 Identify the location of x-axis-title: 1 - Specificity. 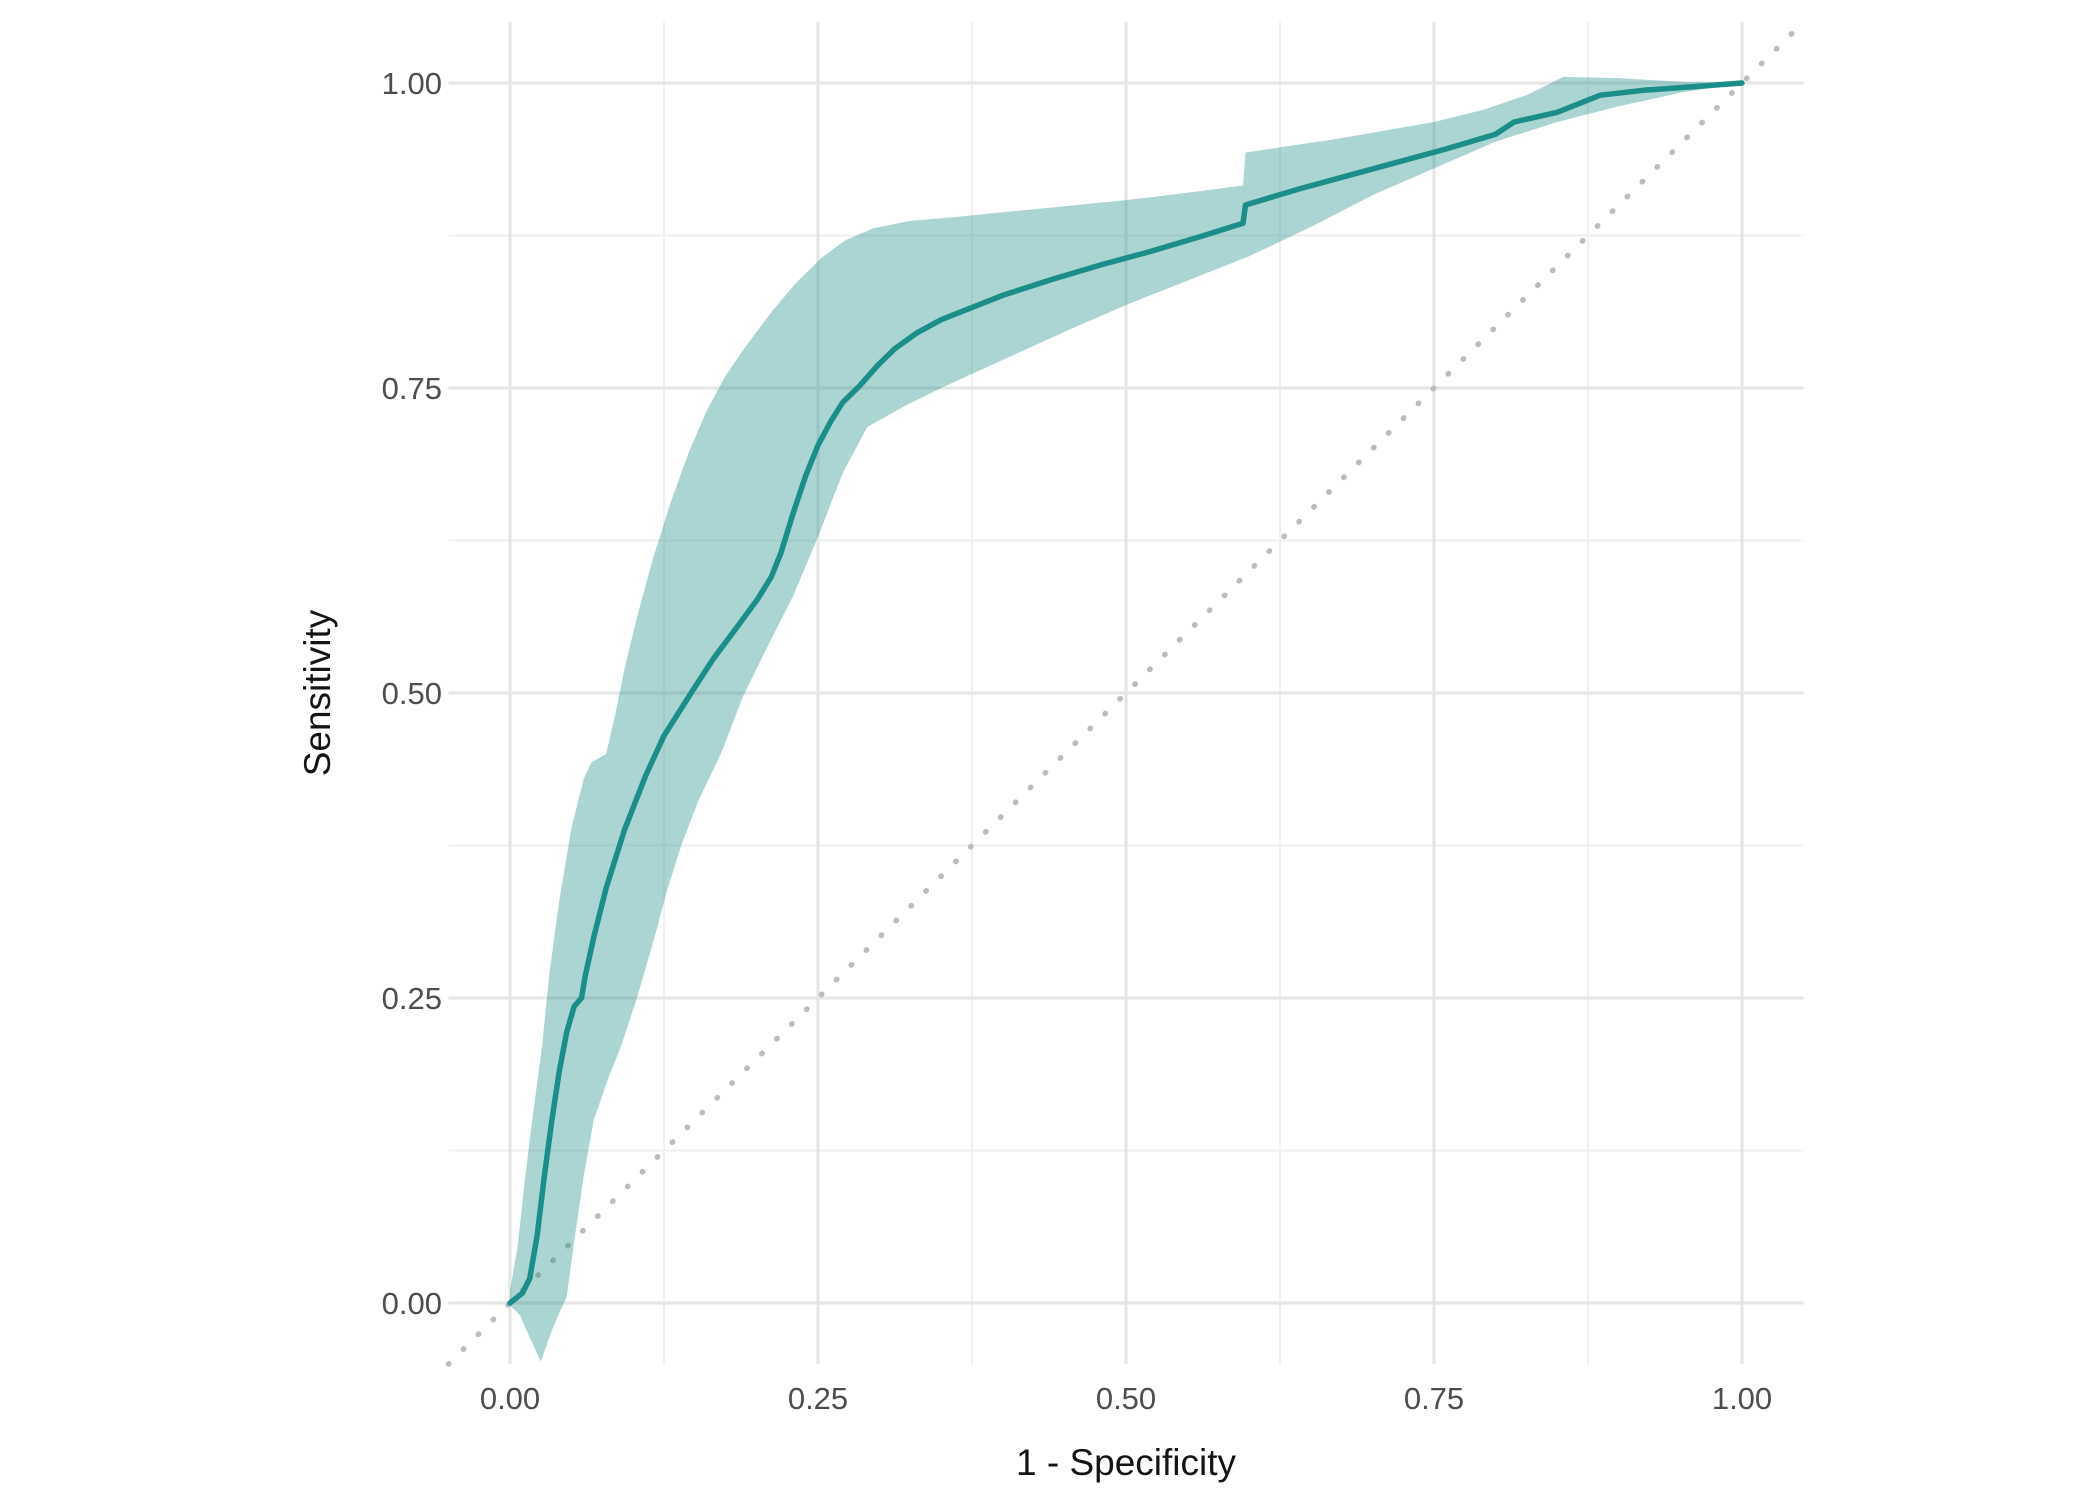
(1126, 1462).